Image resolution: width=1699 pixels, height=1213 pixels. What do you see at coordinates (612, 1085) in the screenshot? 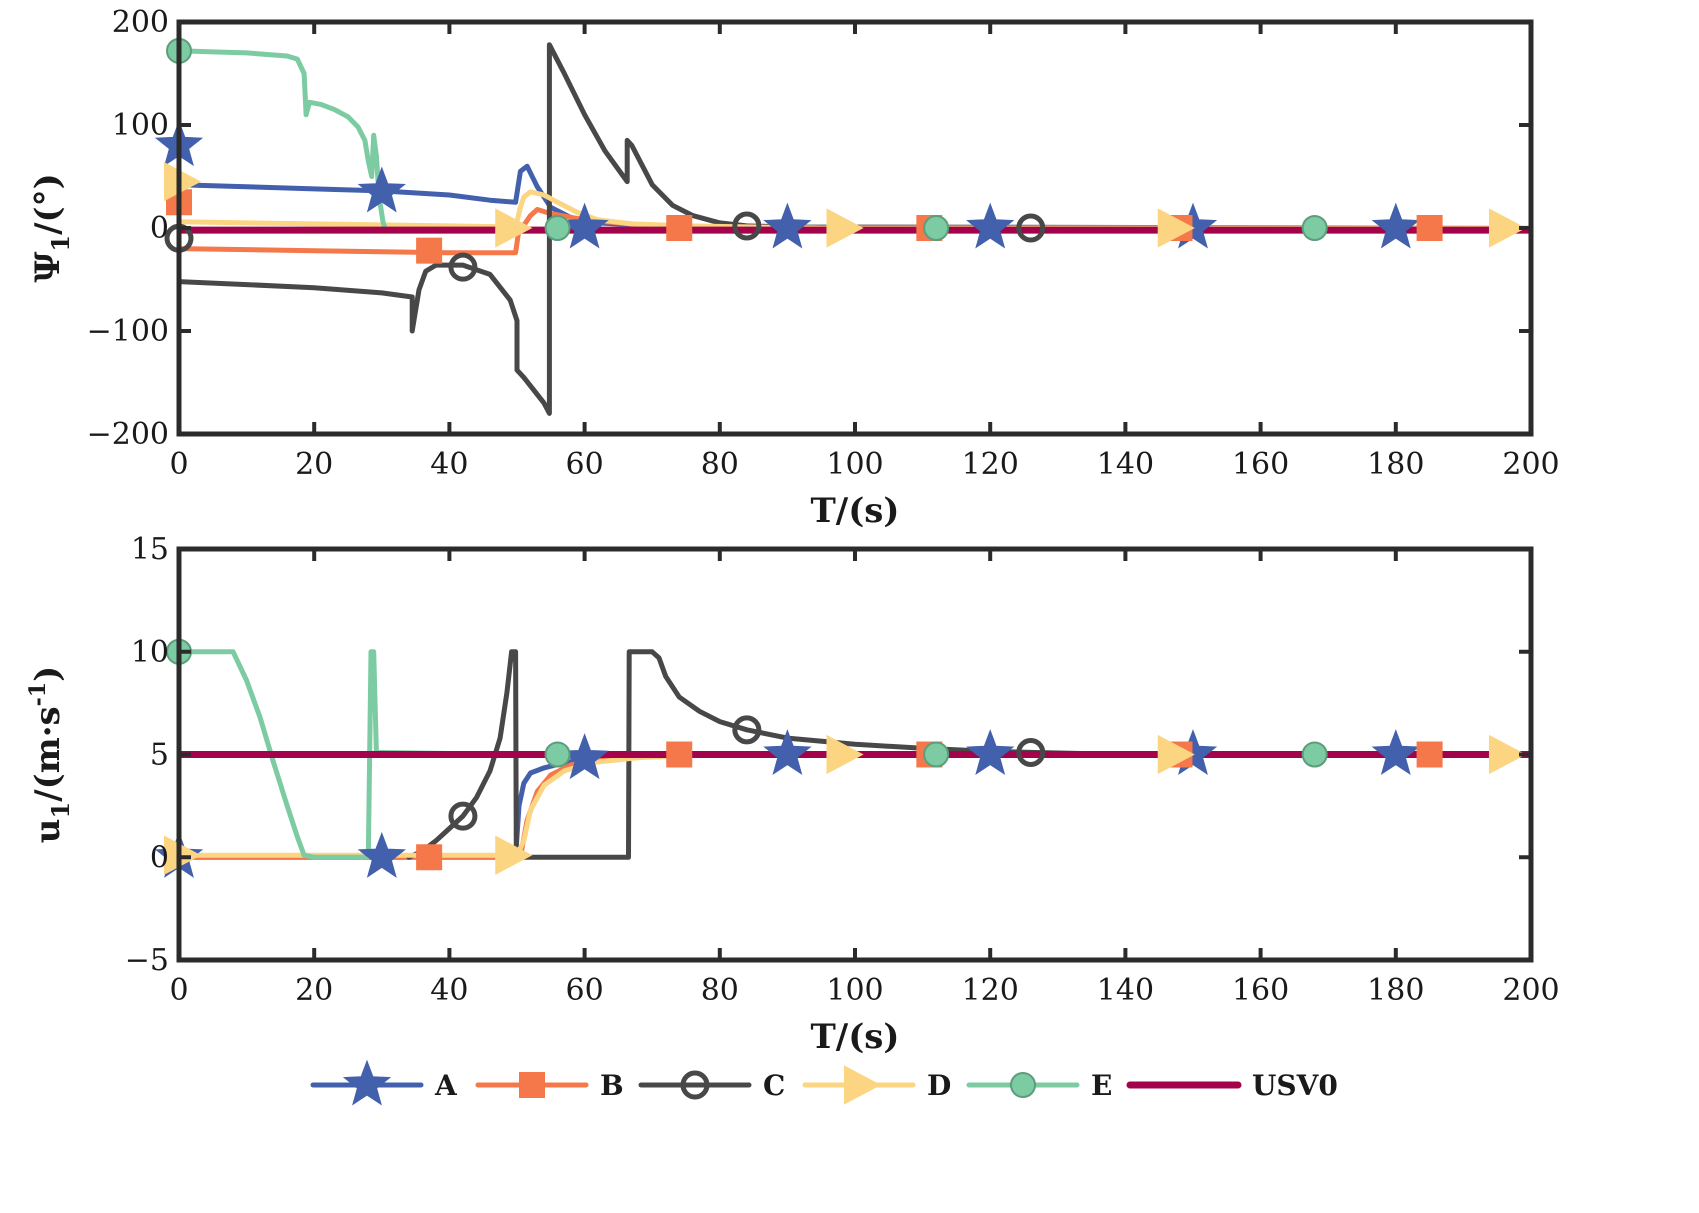
I see `legend-label-B: B` at bounding box center [612, 1085].